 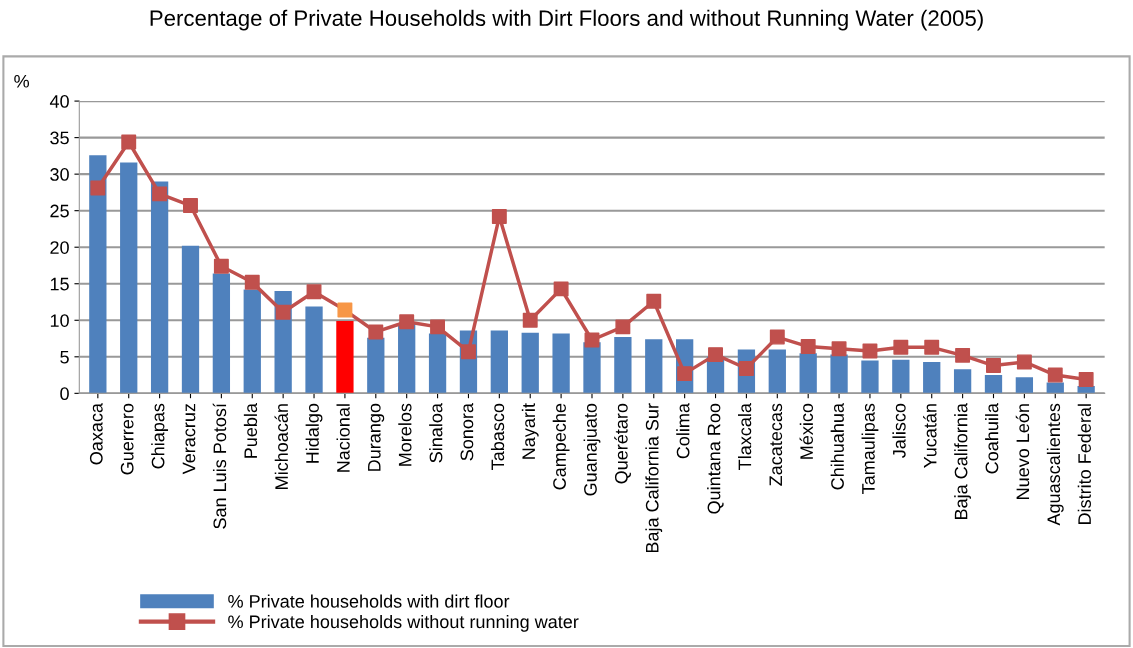 What do you see at coordinates (59, 247) in the screenshot?
I see `y-tick-label: 20` at bounding box center [59, 247].